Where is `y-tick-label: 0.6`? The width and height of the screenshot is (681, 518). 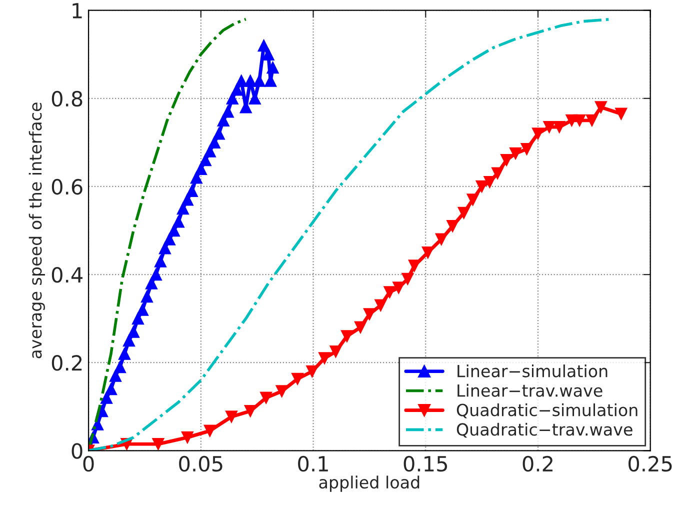
y-tick-label: 0.6 is located at coordinates (67, 186).